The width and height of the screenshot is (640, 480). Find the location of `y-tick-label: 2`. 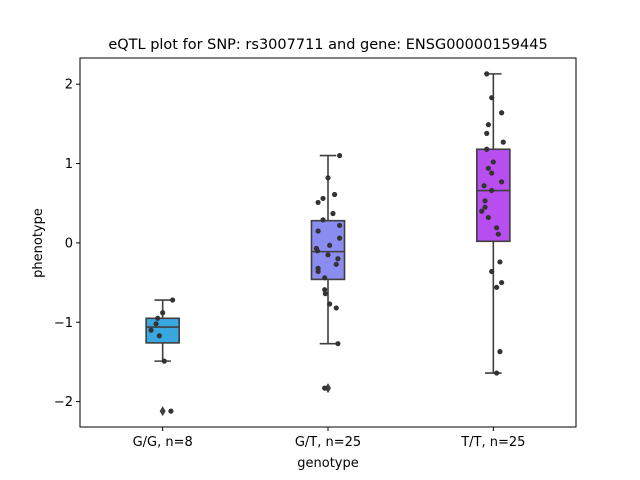

y-tick-label: 2 is located at coordinates (69, 85).